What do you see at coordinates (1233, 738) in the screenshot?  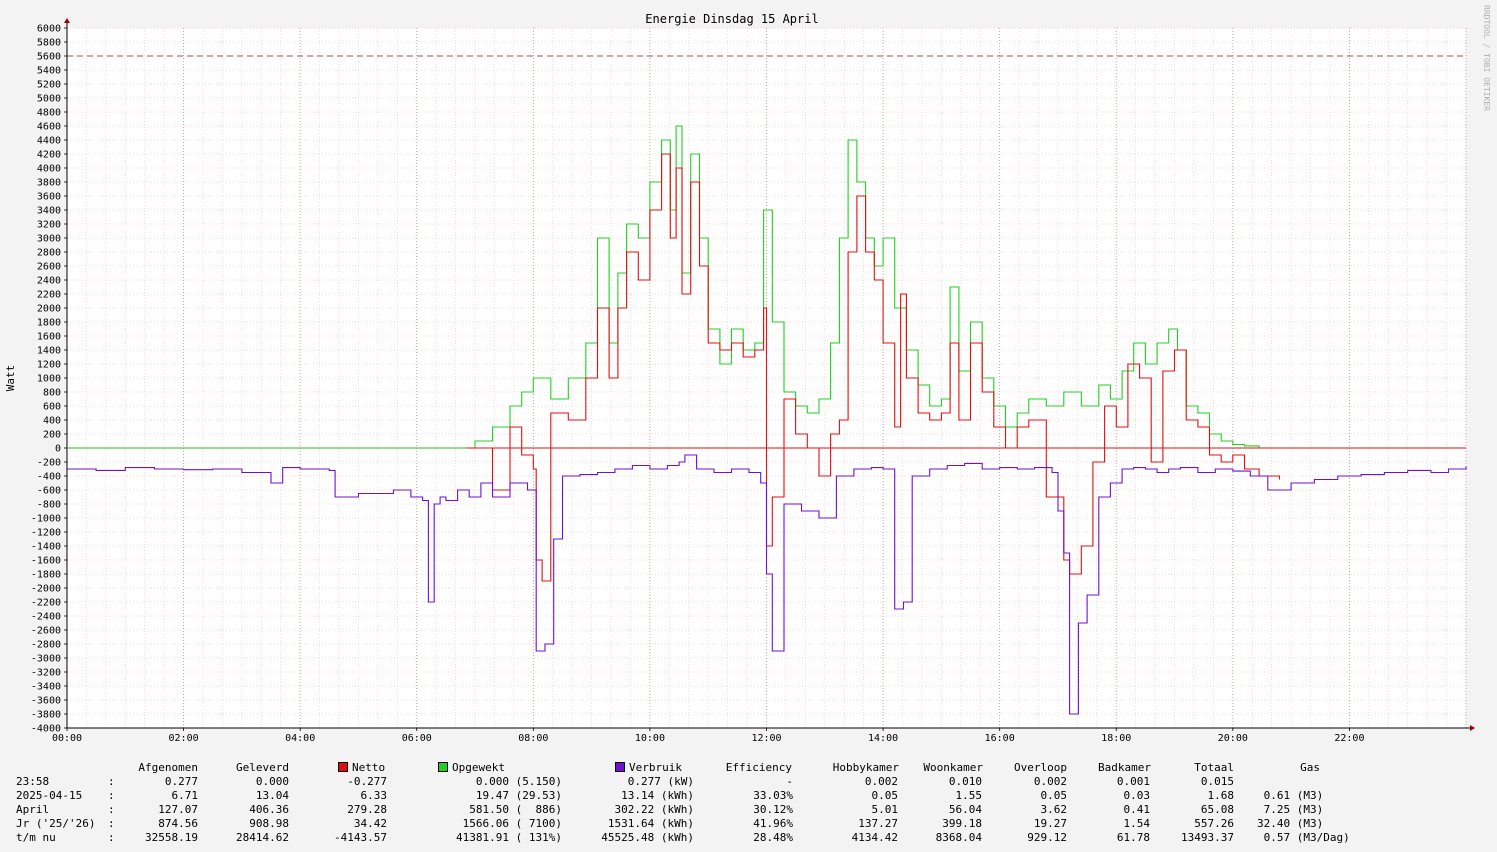 I see `x-tick-label: 20:00` at bounding box center [1233, 738].